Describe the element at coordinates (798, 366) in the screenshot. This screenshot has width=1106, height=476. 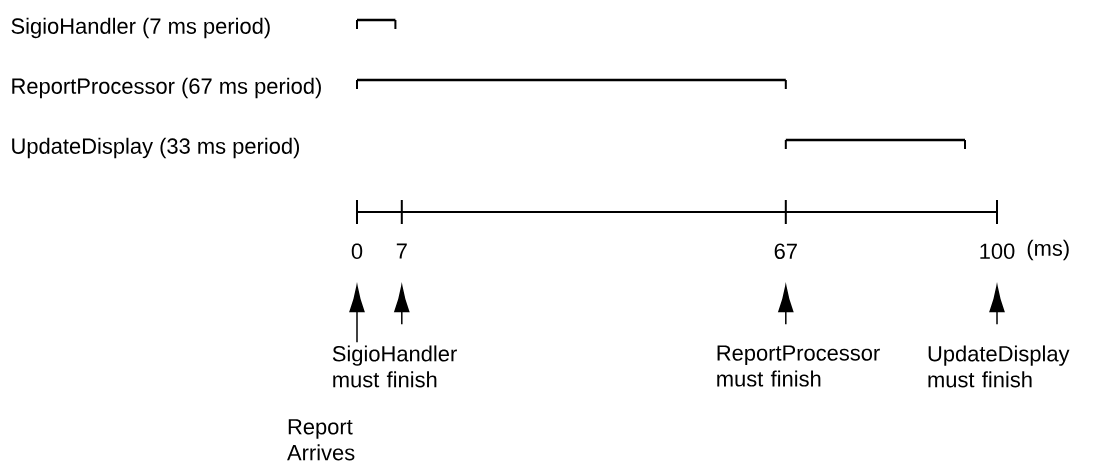
I see `text: ReportProcessor must finish` at that location.